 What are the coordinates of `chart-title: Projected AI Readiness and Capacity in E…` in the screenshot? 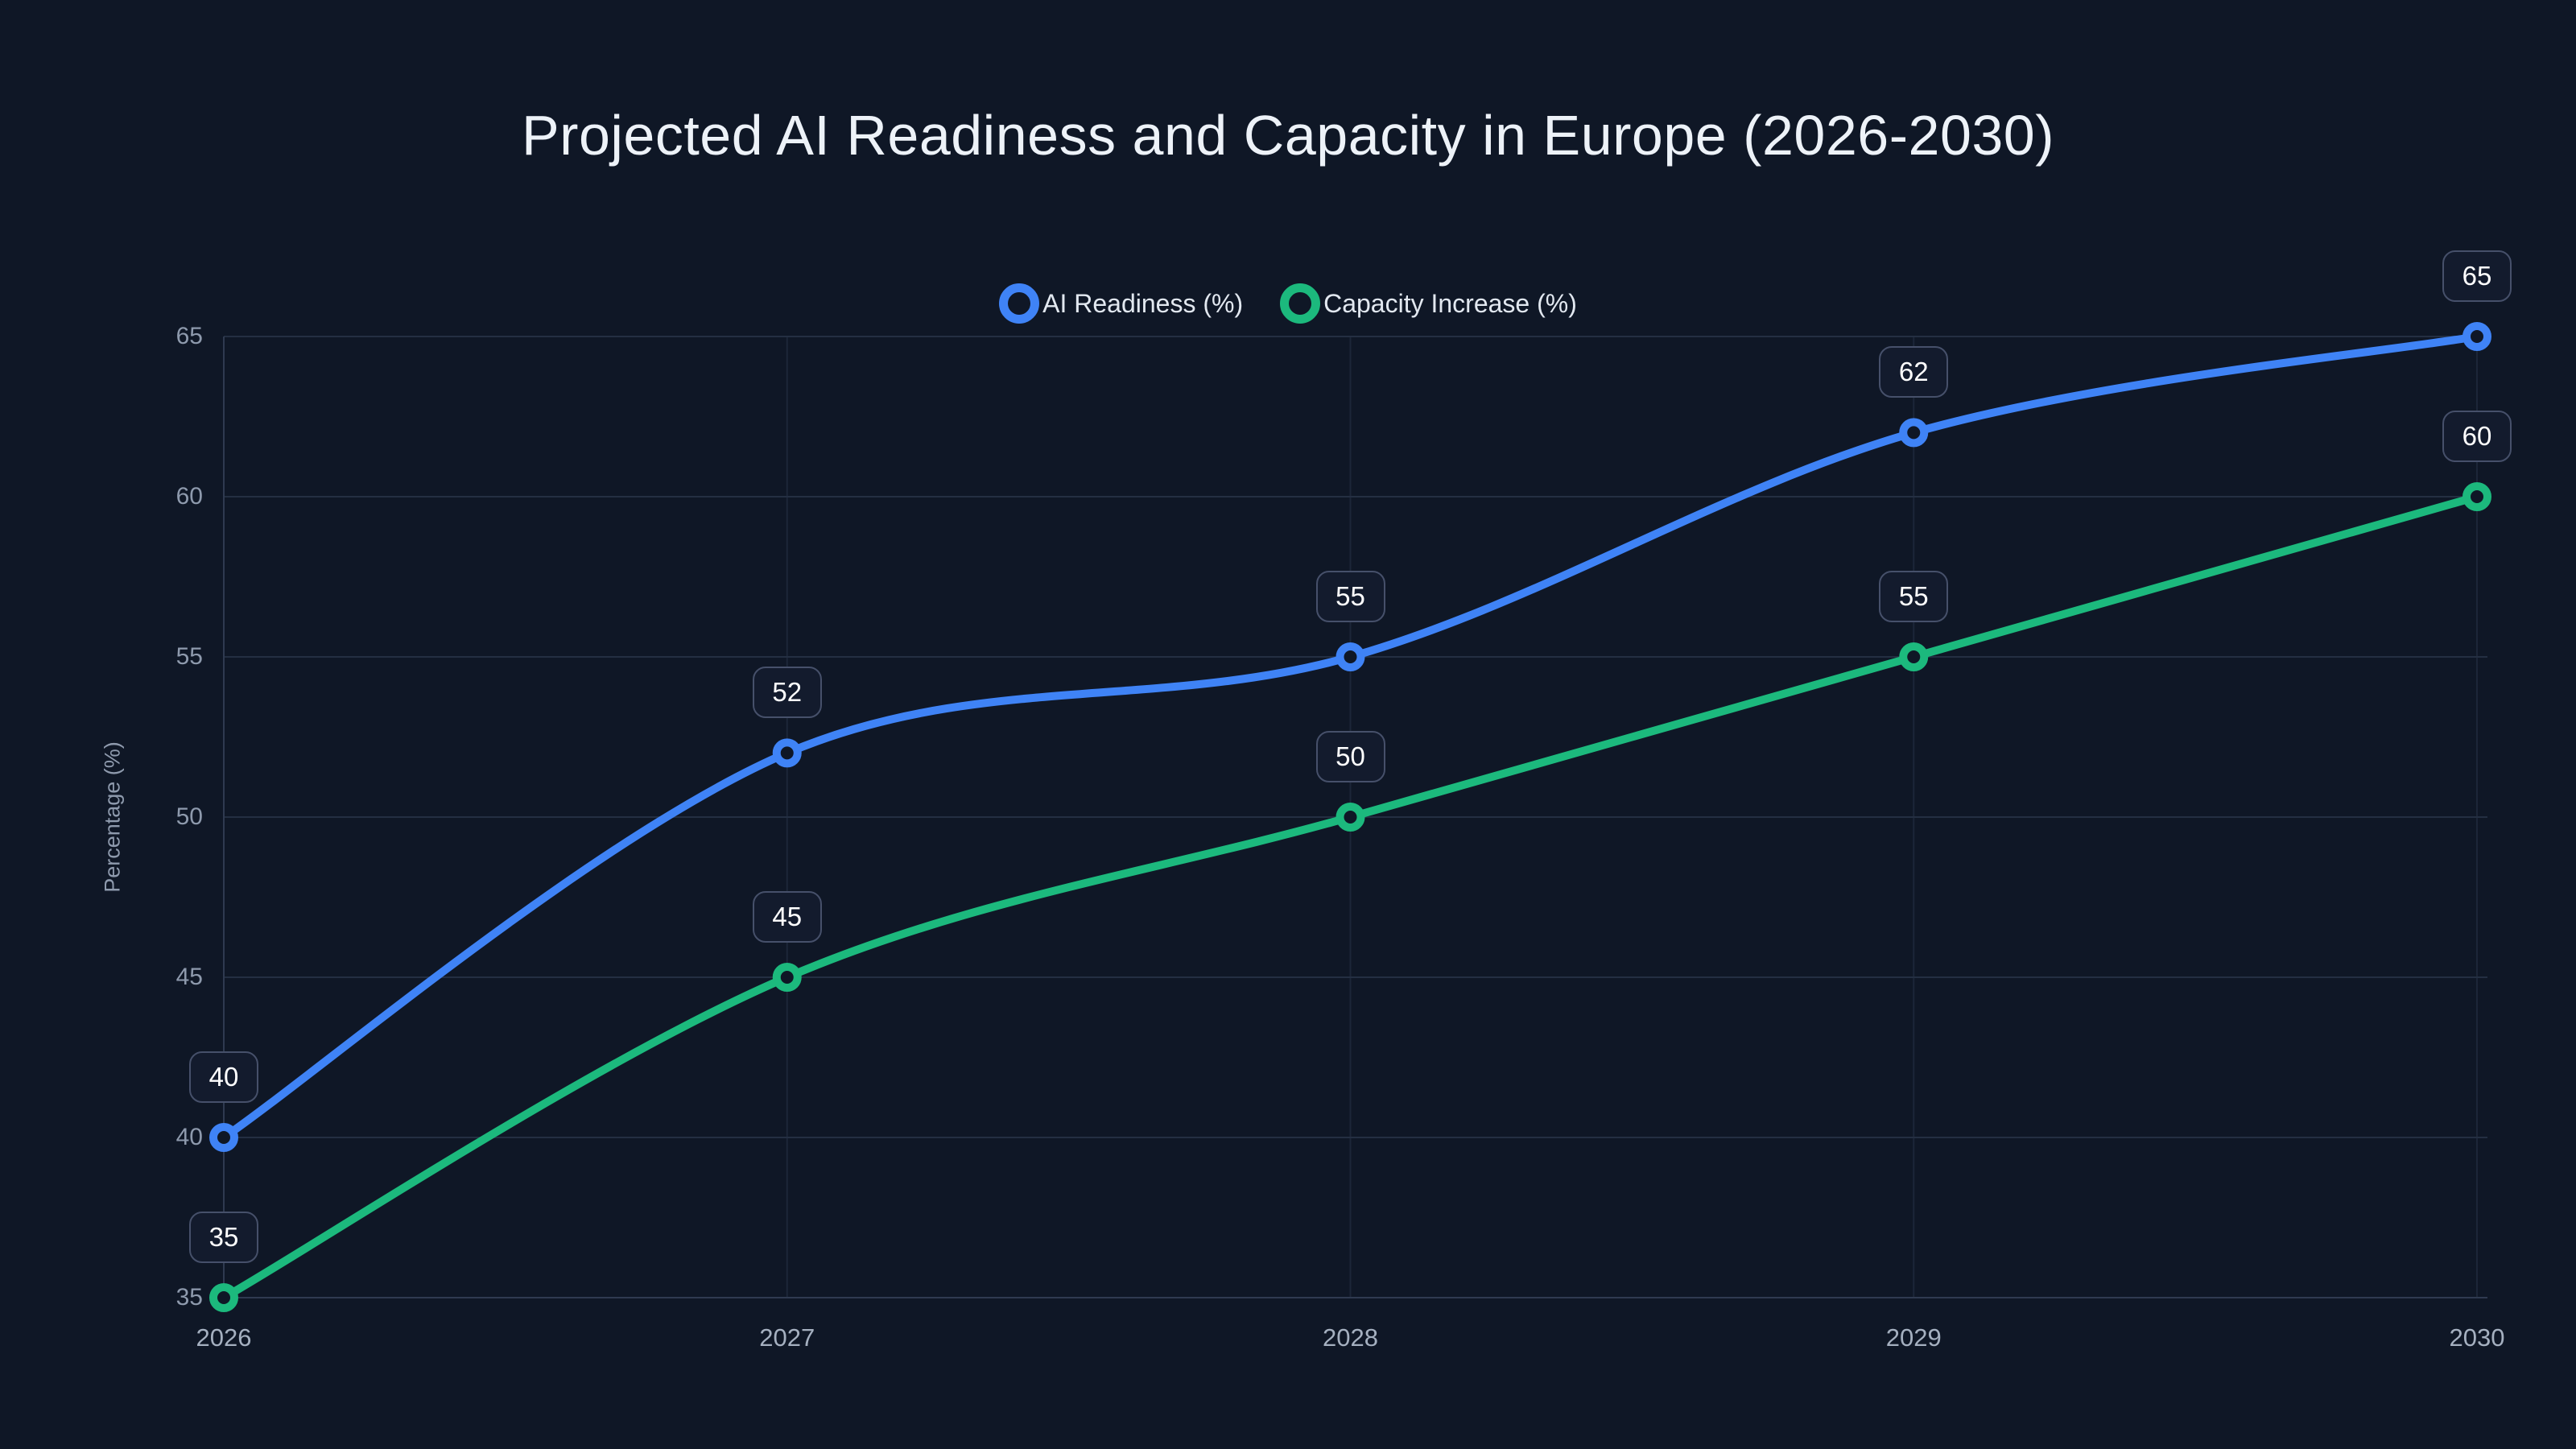 It's located at (1288, 135).